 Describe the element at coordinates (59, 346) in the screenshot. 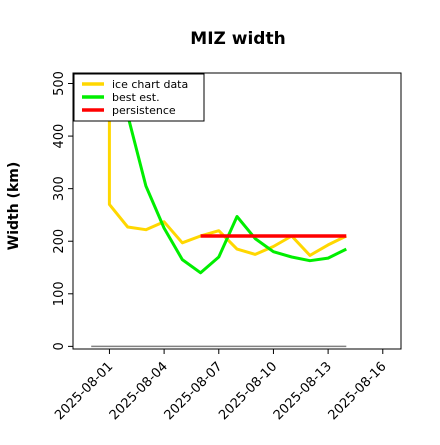

I see `y-tick-label: 0` at that location.